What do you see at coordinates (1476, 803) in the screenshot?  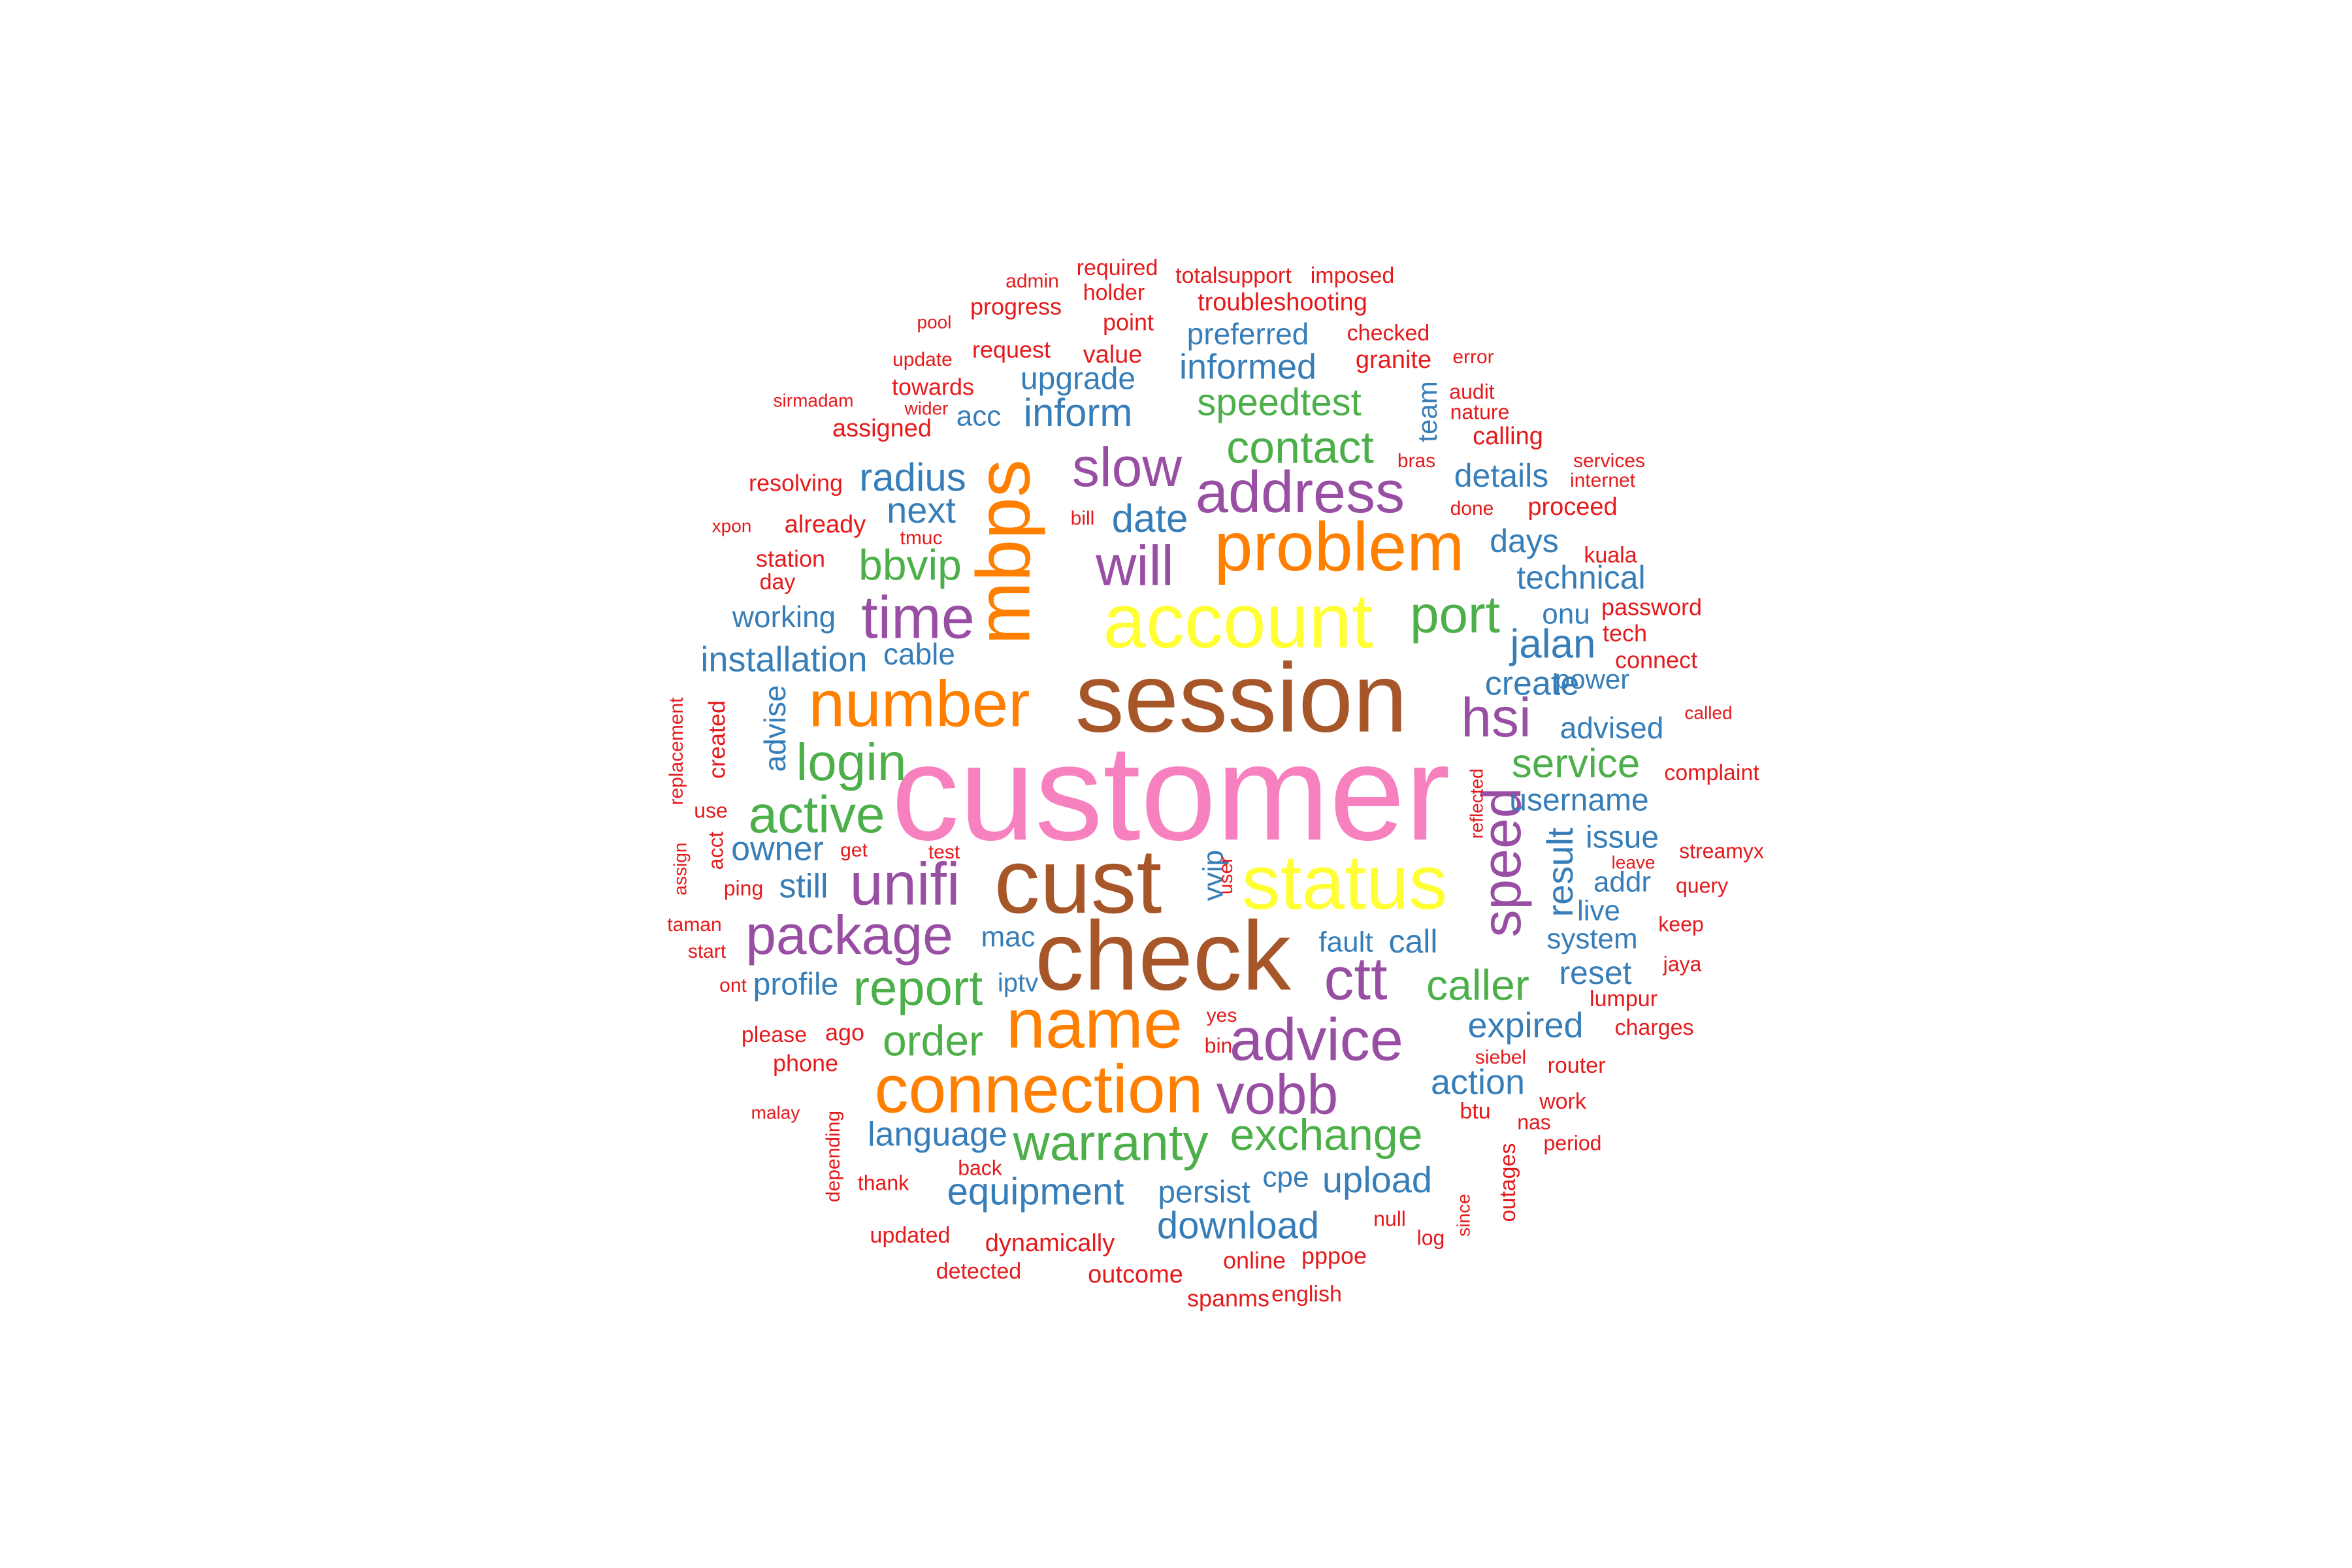 I see `word-reflected: reflected` at bounding box center [1476, 803].